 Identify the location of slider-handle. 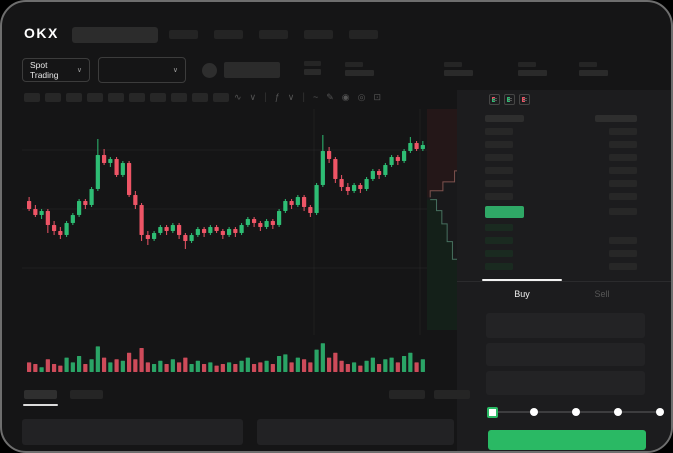
(492, 412).